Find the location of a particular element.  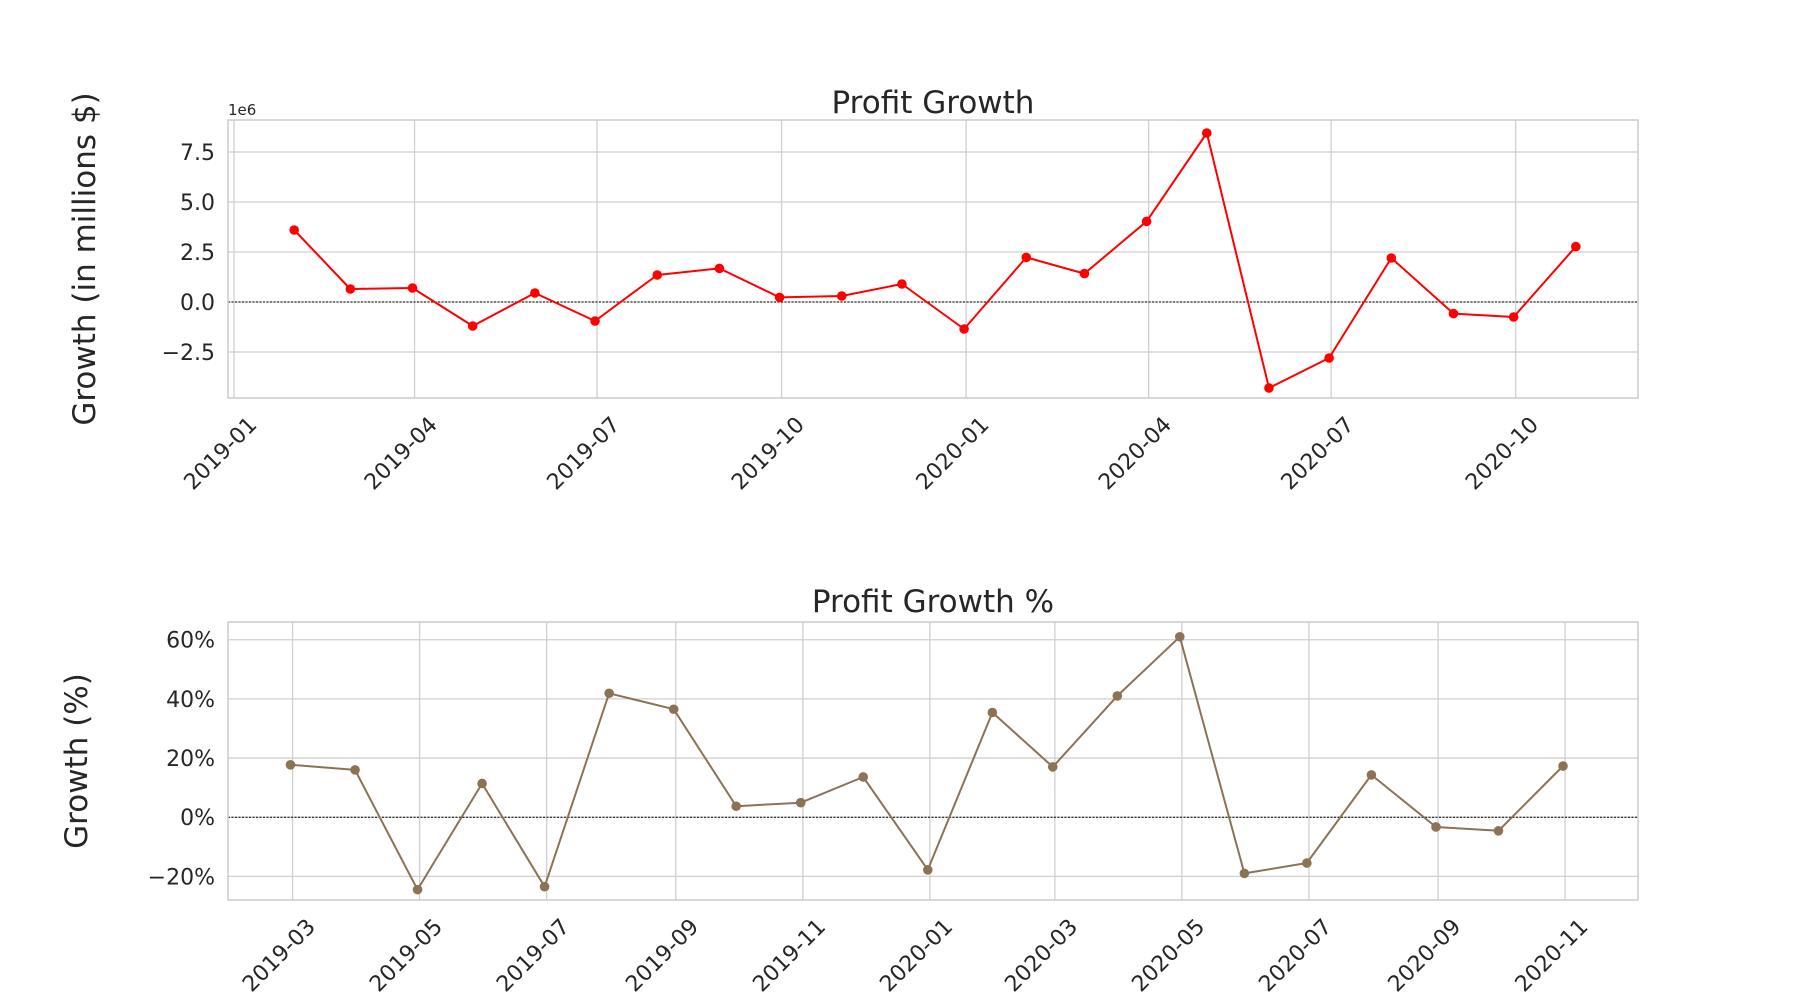

y-offset-label: 1e6 is located at coordinates (242, 110).